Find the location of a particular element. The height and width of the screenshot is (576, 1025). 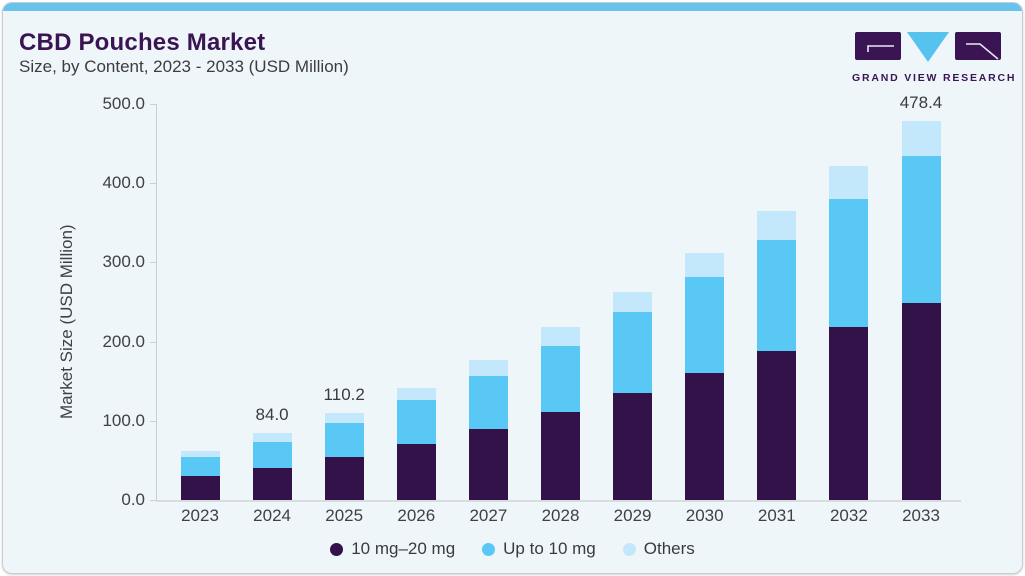

x-tick-label: 2030 is located at coordinates (704, 515).